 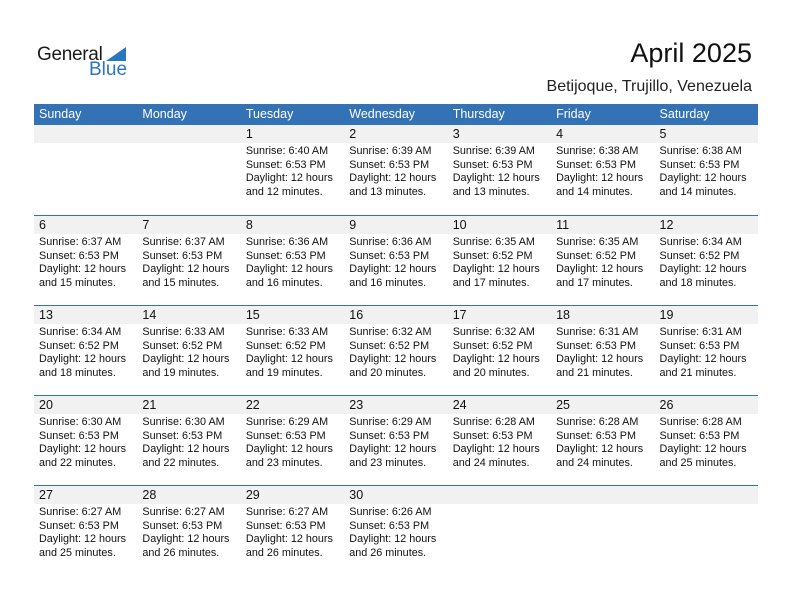 I want to click on daylight2-text: and 12 minutes., so click(x=284, y=191).